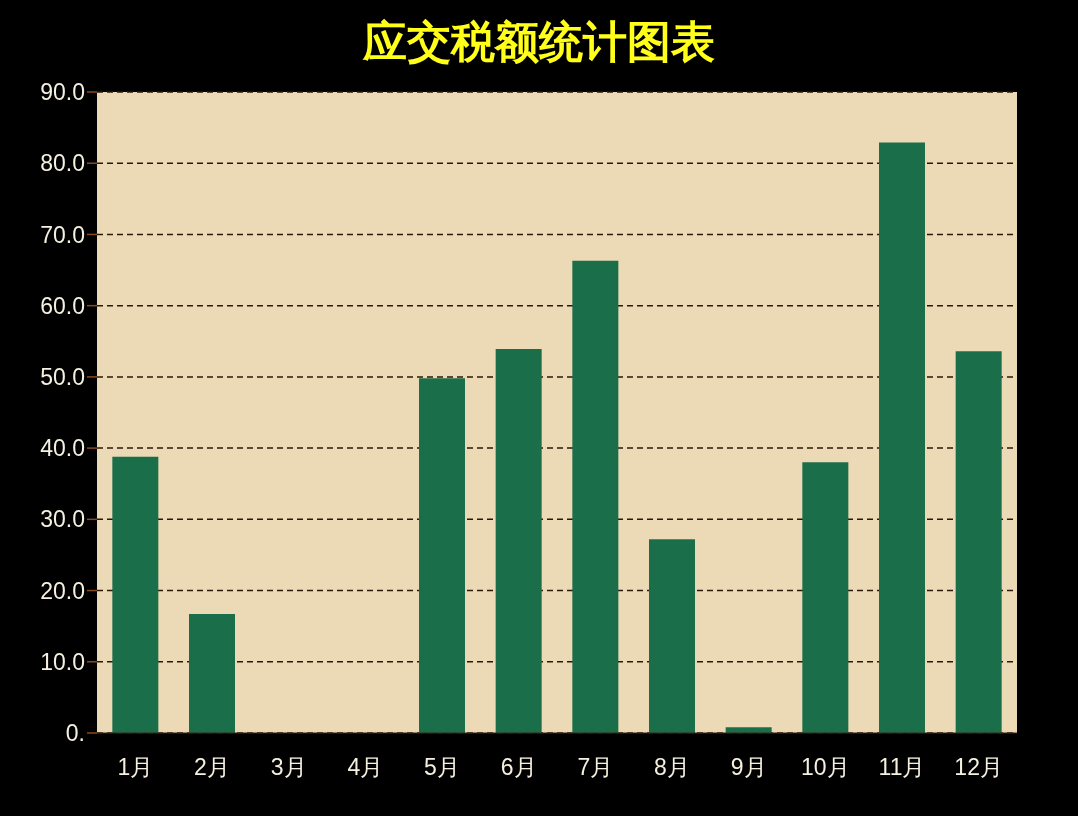 This screenshot has height=816, width=1078. Describe the element at coordinates (978, 767) in the screenshot. I see `x-tick-label: 12月` at that location.